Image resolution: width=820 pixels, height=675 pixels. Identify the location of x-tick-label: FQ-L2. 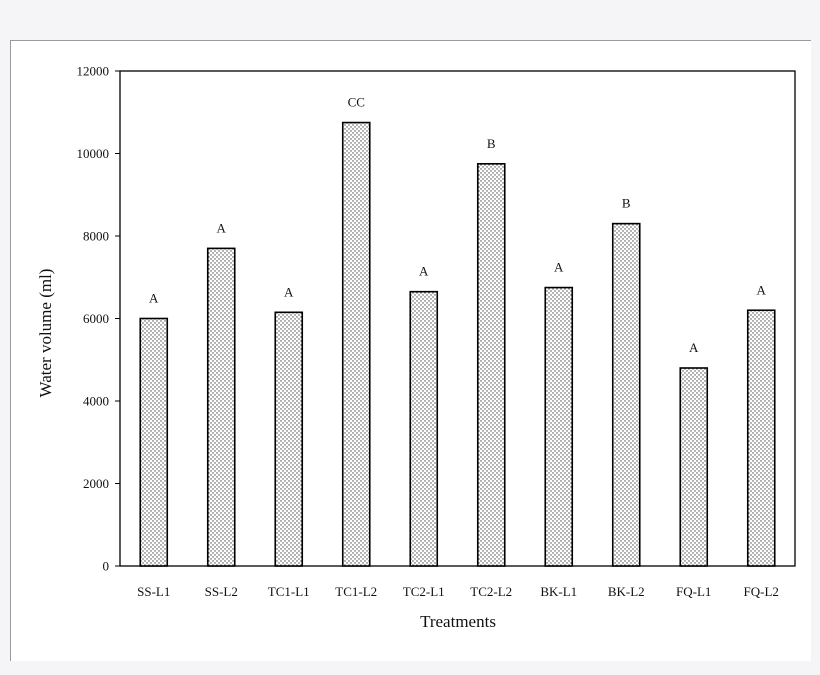
(761, 591).